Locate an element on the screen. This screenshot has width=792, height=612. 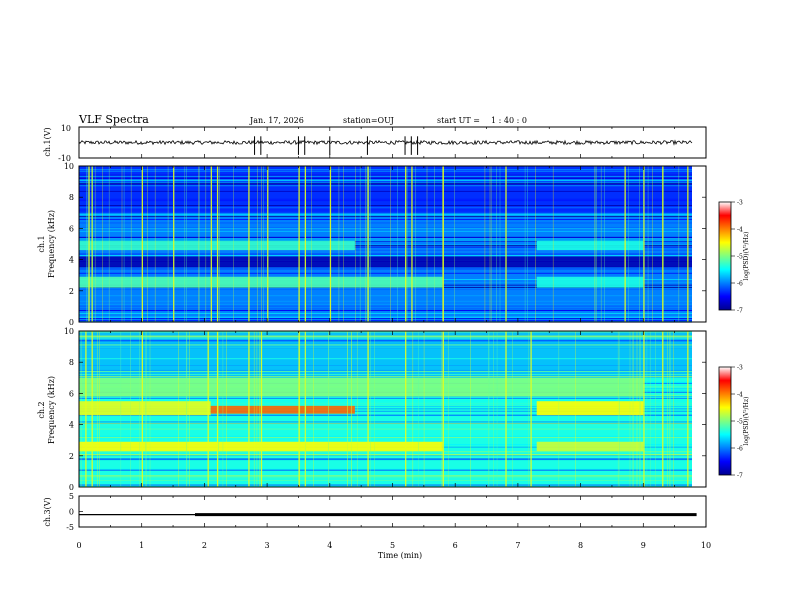
ch3-trace-frame is located at coordinates (392, 511).